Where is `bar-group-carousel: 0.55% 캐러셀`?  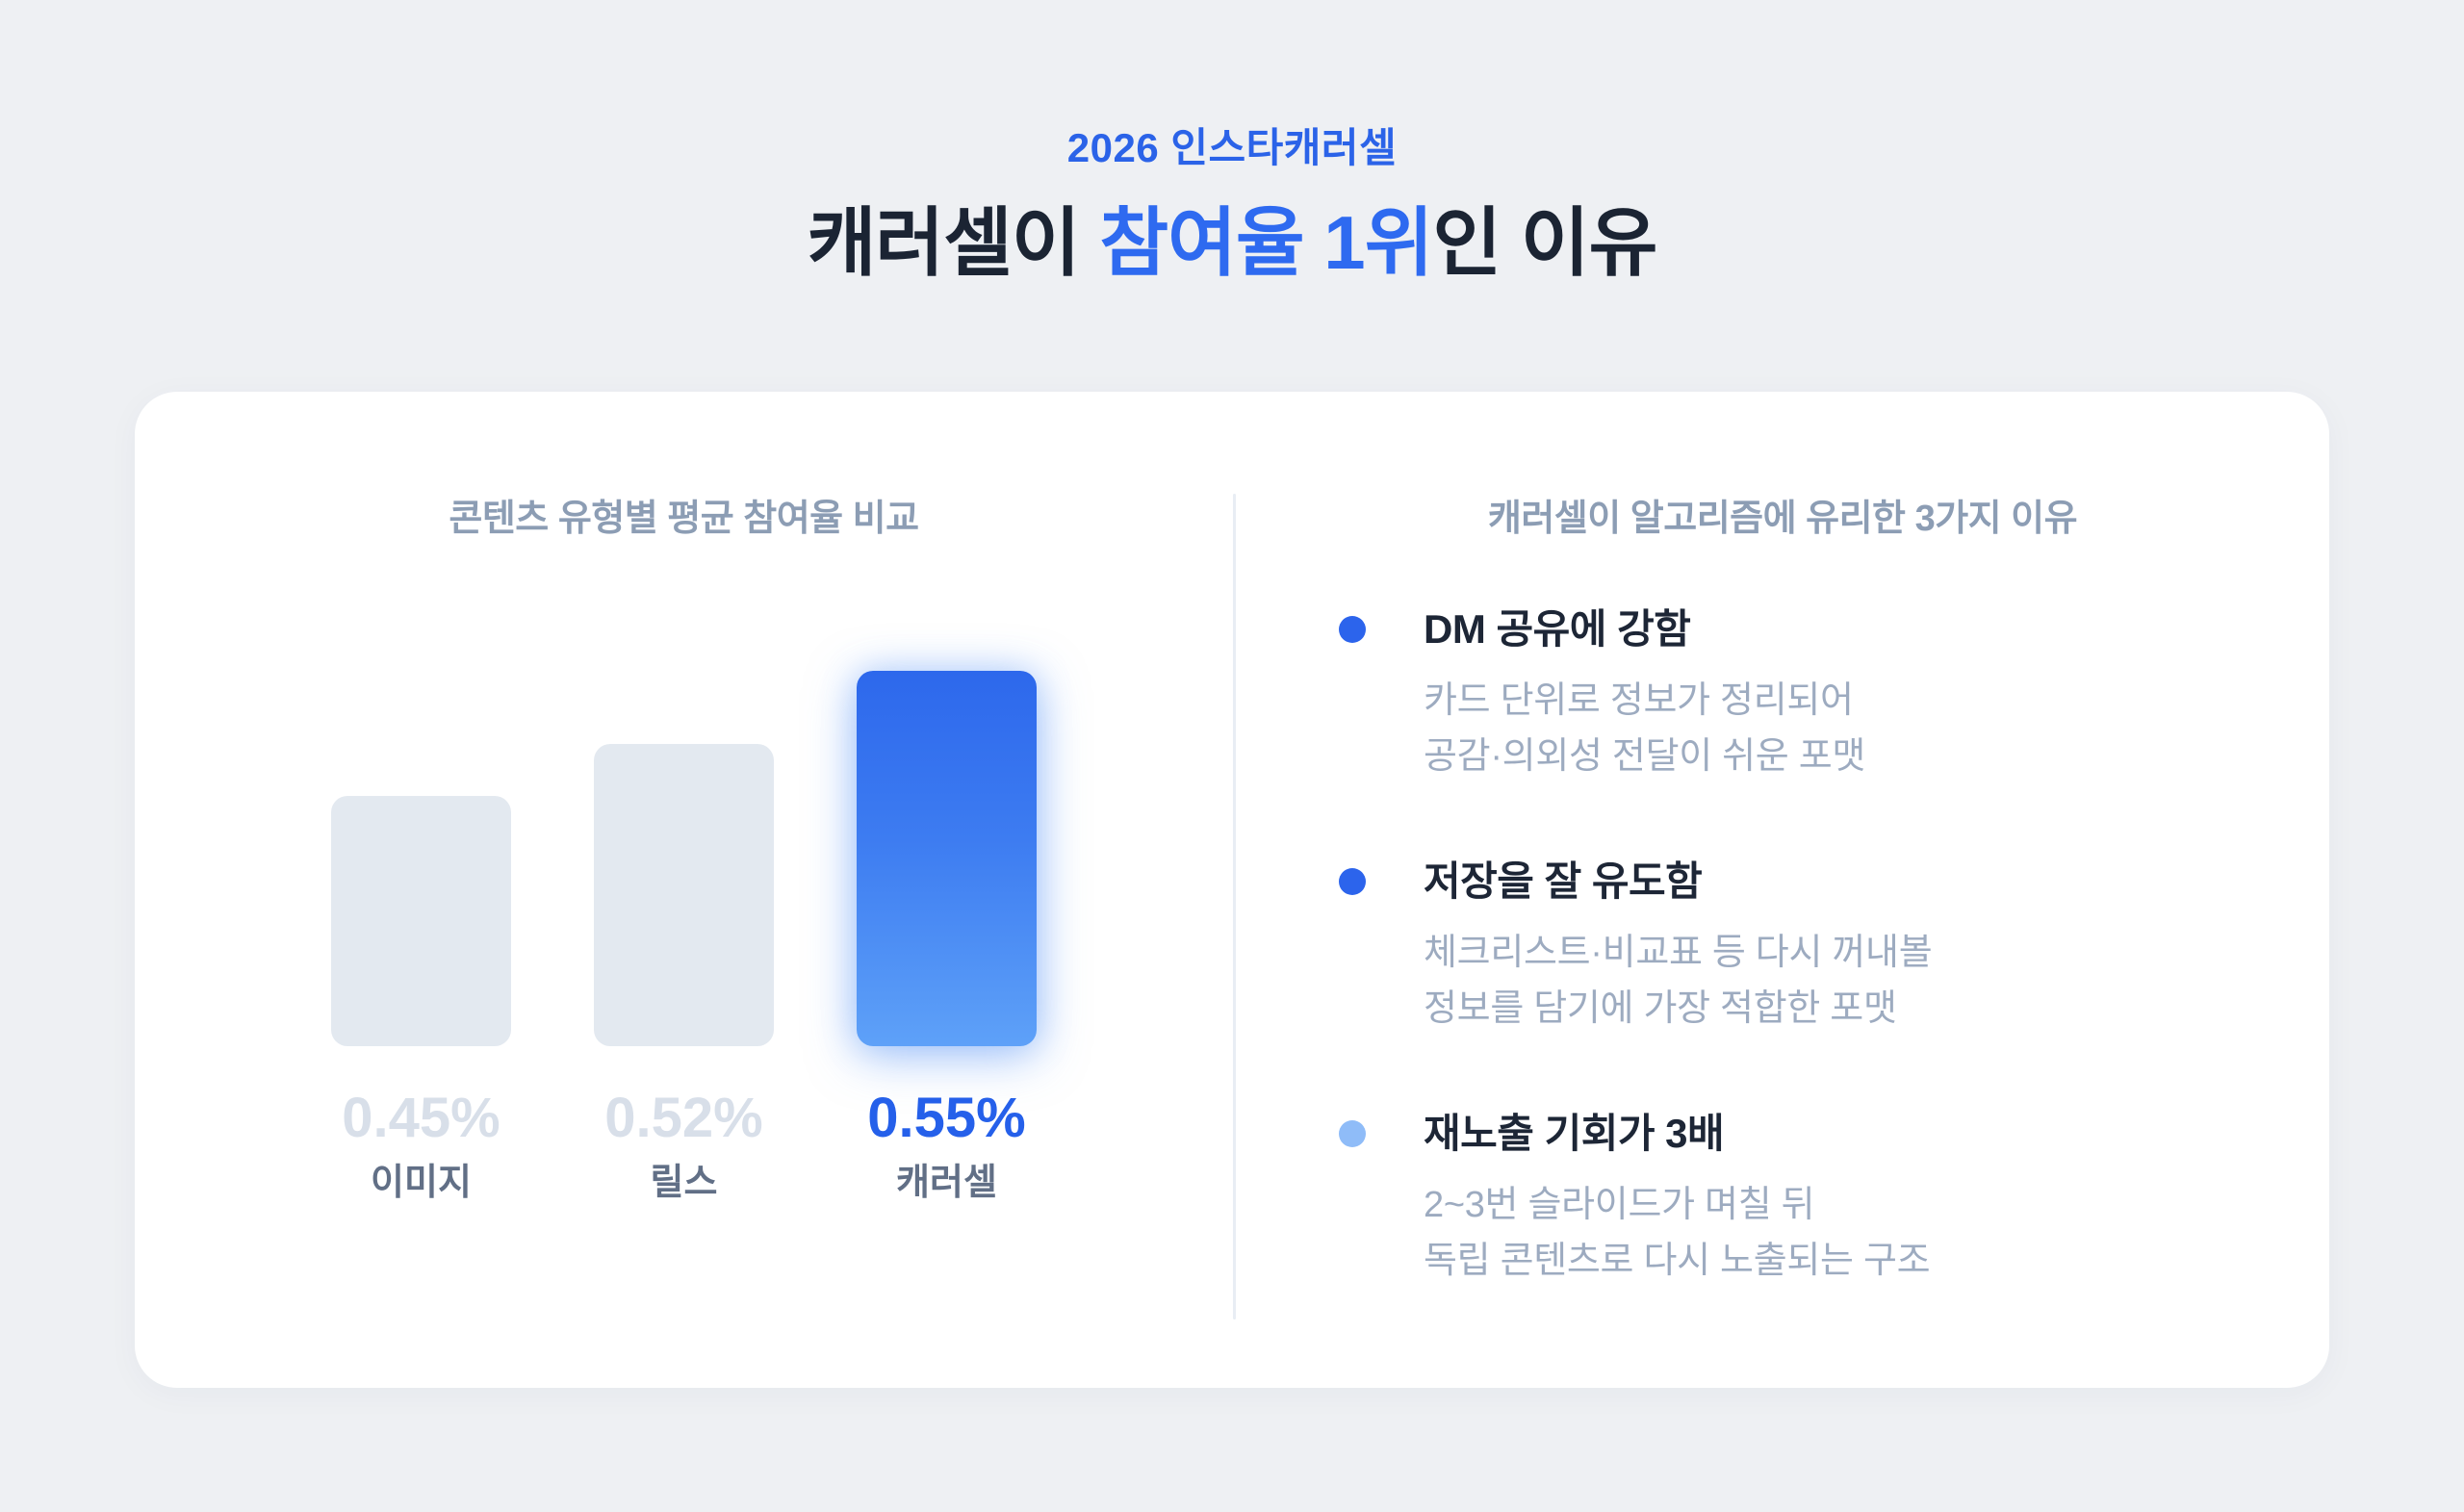
bar-group-carousel: 0.55% 캐러셀 is located at coordinates (947, 936).